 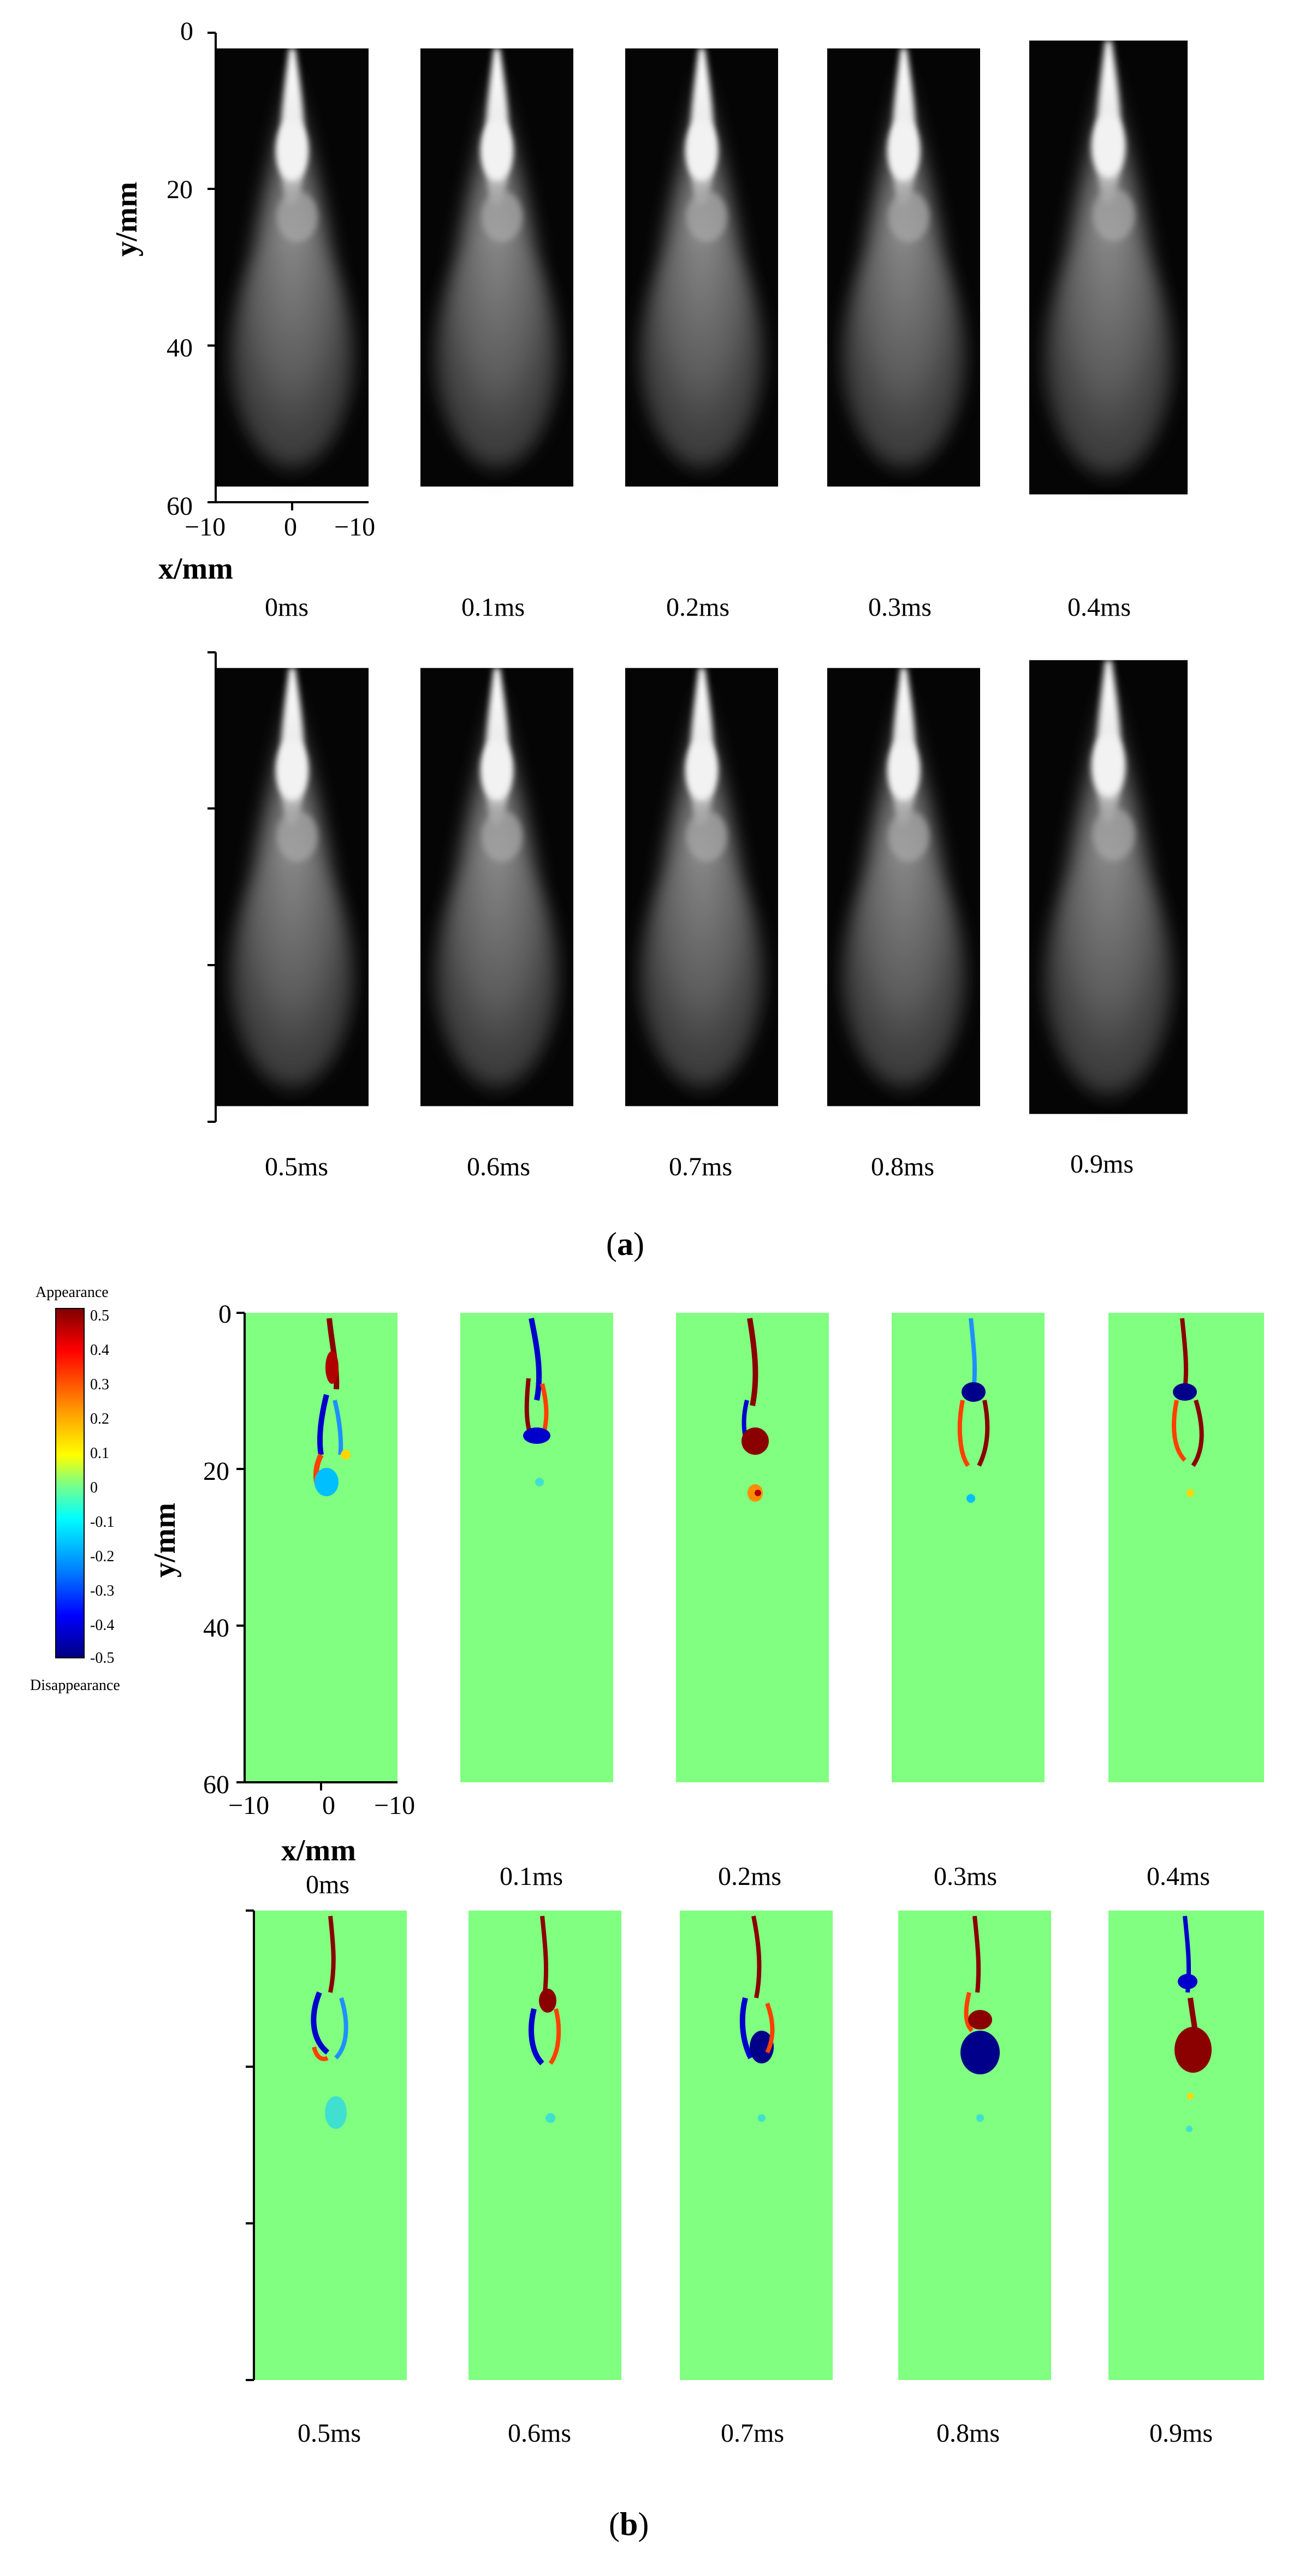 What do you see at coordinates (180, 189) in the screenshot?
I see `panel-a-y-tick: 20` at bounding box center [180, 189].